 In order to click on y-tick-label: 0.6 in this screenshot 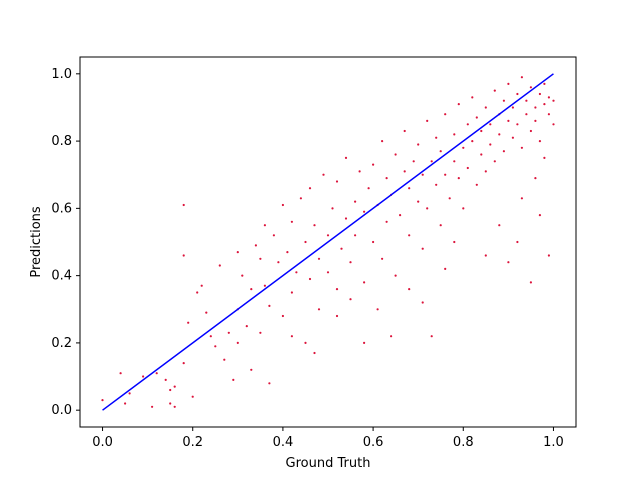, I will do `click(61, 208)`.